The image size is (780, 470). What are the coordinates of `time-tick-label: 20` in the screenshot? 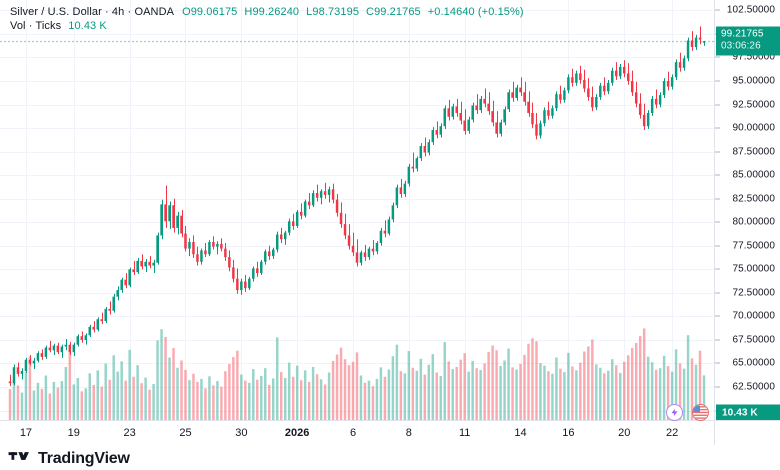 It's located at (624, 433).